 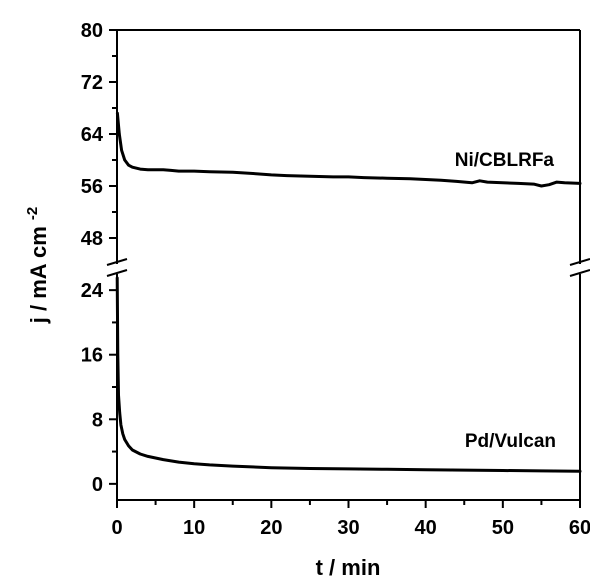 I want to click on y-axis-title-superscript: -2, so click(x=32, y=213).